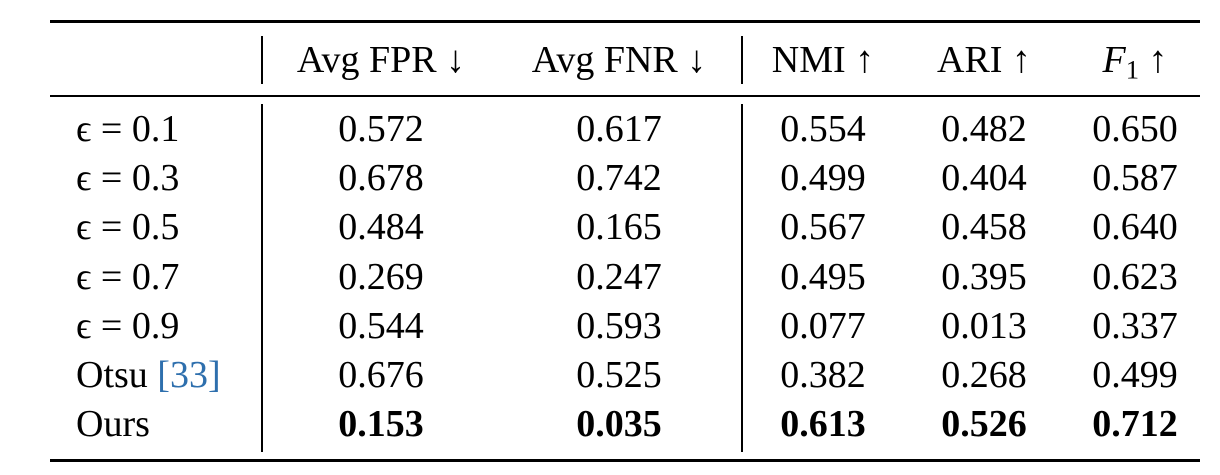 This screenshot has width=1220, height=475. I want to click on table-cell: 0.593, so click(619, 326).